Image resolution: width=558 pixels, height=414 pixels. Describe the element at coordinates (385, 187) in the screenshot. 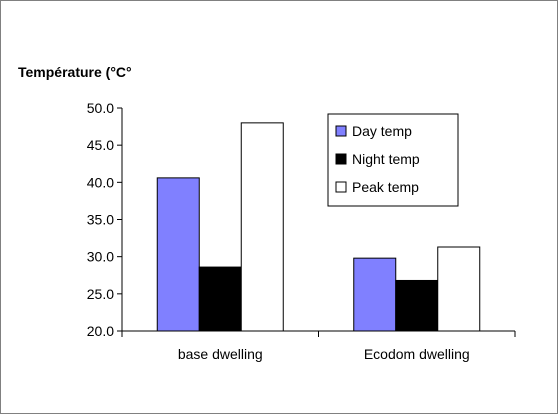

I see `legend-entry: Peak temp` at that location.